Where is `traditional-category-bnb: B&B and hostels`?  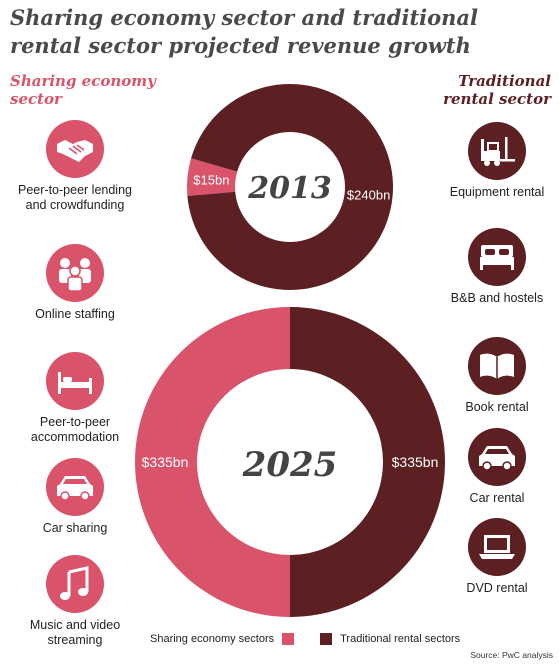 traditional-category-bnb: B&B and hostels is located at coordinates (495, 267).